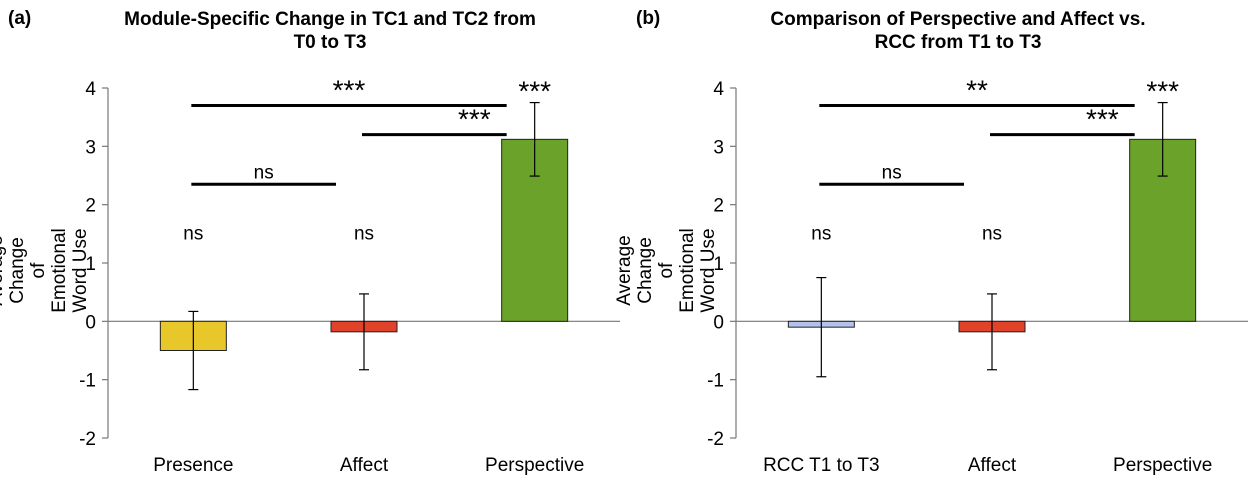 The width and height of the screenshot is (1256, 479). What do you see at coordinates (193, 465) in the screenshot?
I see `x-category-label: Presence` at bounding box center [193, 465].